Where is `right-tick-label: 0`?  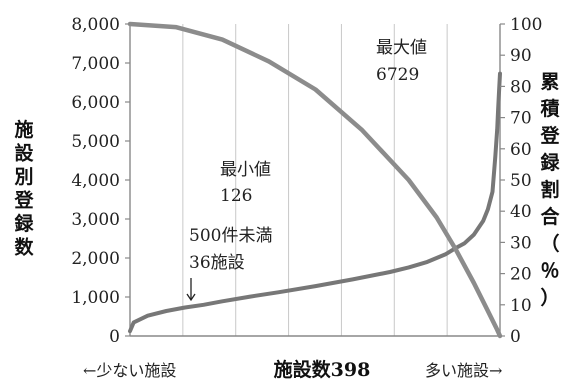
right-tick-label: 0 is located at coordinates (515, 337).